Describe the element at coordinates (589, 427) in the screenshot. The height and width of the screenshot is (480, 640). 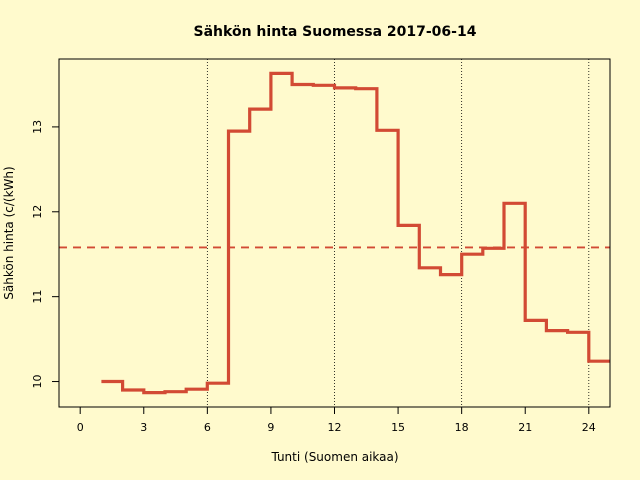
I see `x-tick-label-24: 24` at that location.